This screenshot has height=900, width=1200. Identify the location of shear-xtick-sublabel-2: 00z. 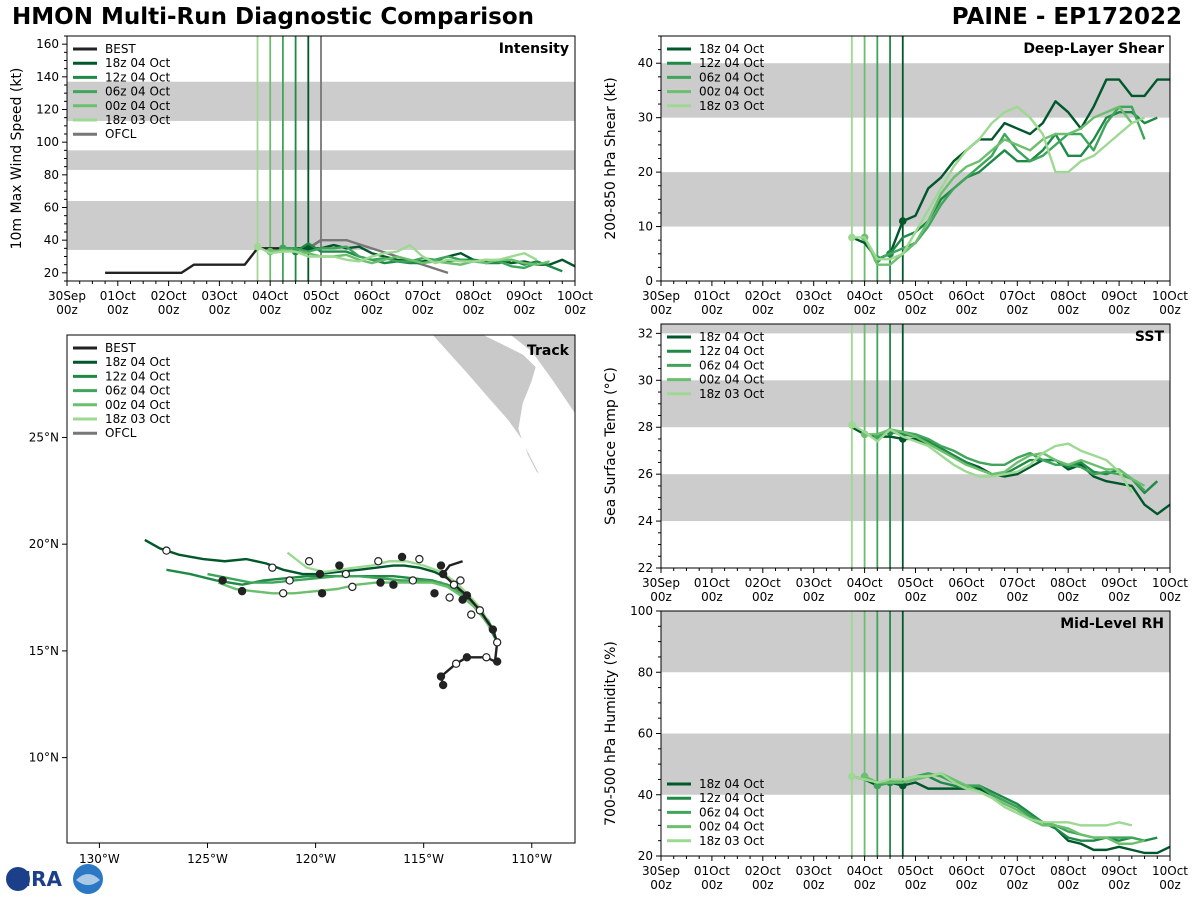
(763, 310).